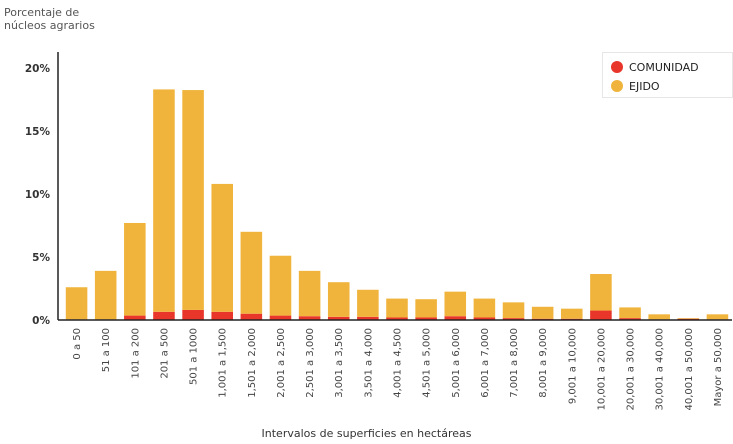 The width and height of the screenshot is (733, 444). Describe the element at coordinates (366, 433) in the screenshot. I see `x-axis-title: Intervalos de superficies en hectáreas` at that location.